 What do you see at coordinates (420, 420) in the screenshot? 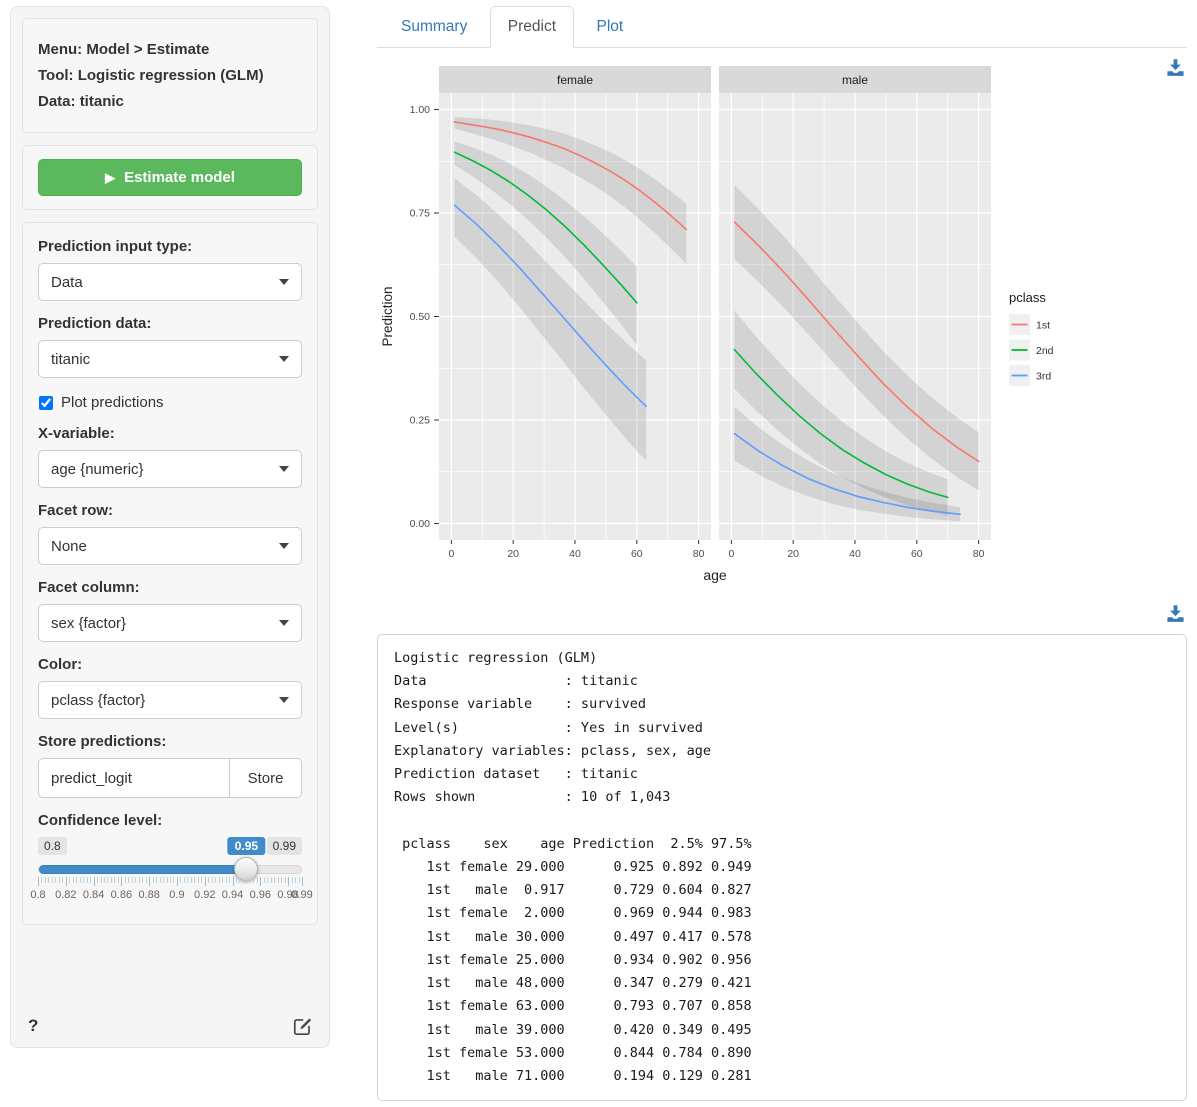
I see `svg-text: 0.25` at bounding box center [420, 420].